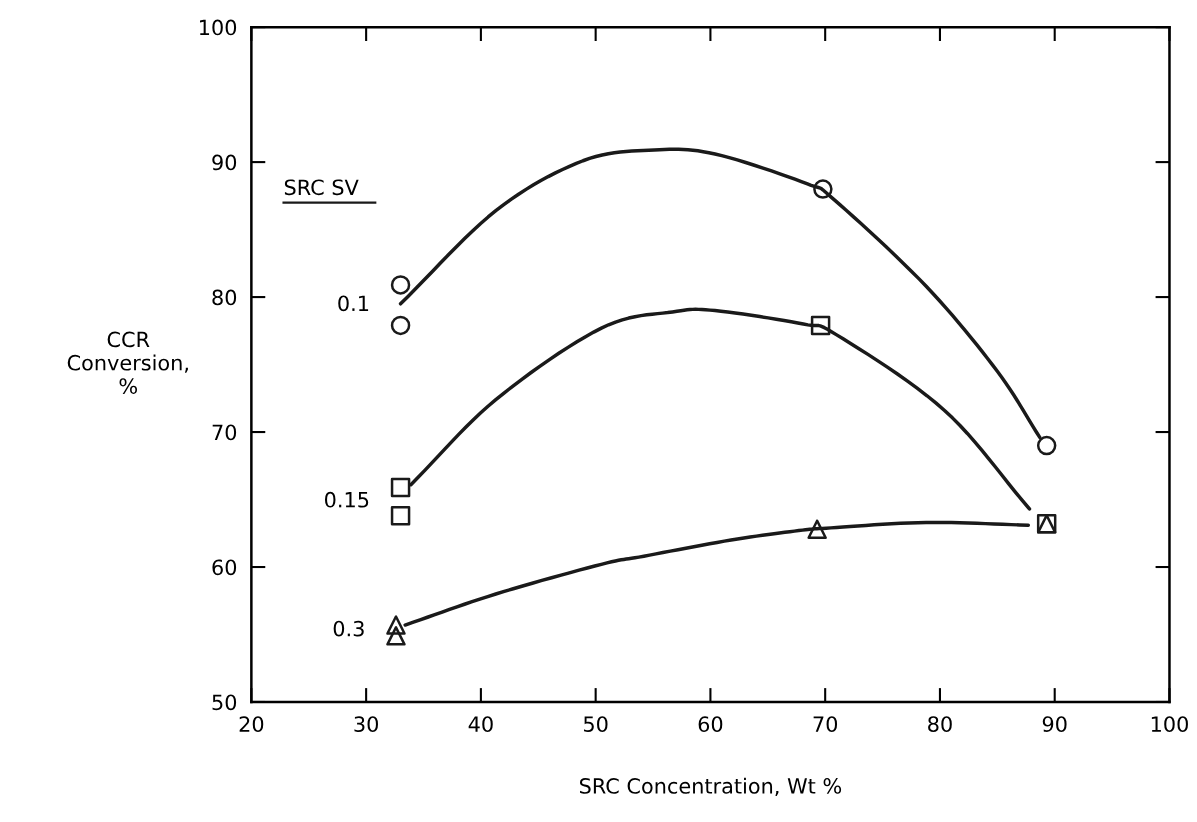  Describe the element at coordinates (353, 303) in the screenshot. I see `series-label: 0.1` at that location.